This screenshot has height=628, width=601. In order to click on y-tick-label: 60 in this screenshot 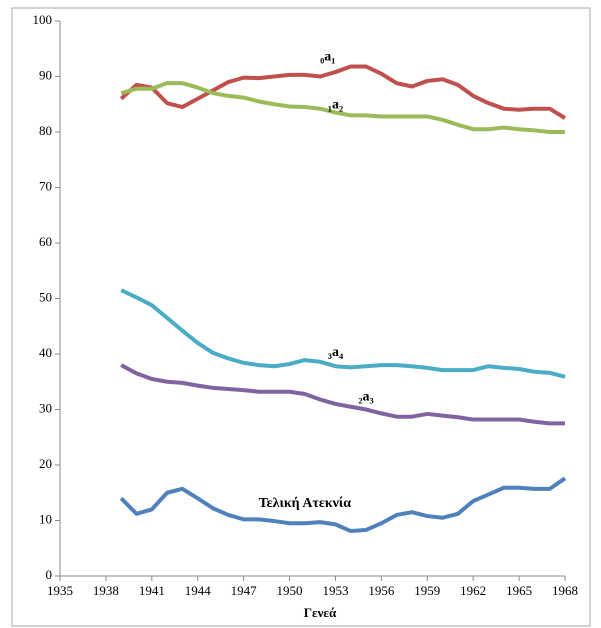, I will do `click(45, 241)`.